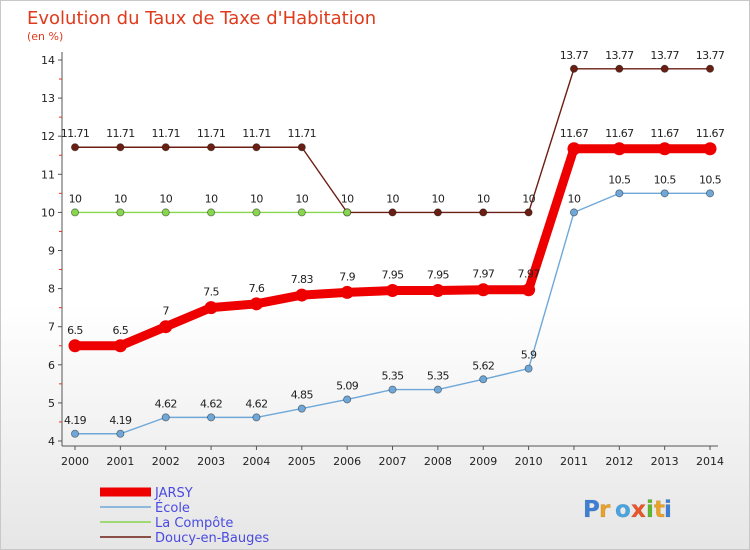 The image size is (750, 550). Describe the element at coordinates (483, 365) in the screenshot. I see `data-label: 5.62` at that location.